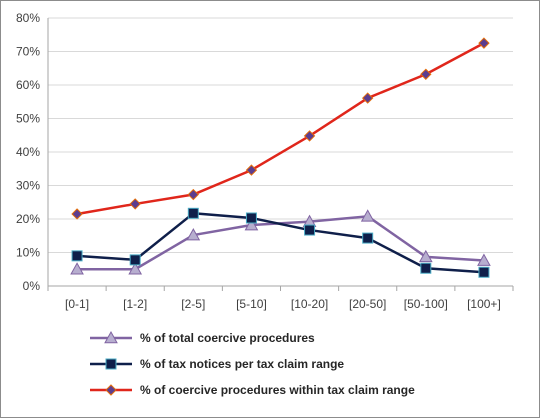 This screenshot has height=418, width=540. Describe the element at coordinates (242, 364) in the screenshot. I see `legend-label-2: % of tax notices per tax claim range` at that location.